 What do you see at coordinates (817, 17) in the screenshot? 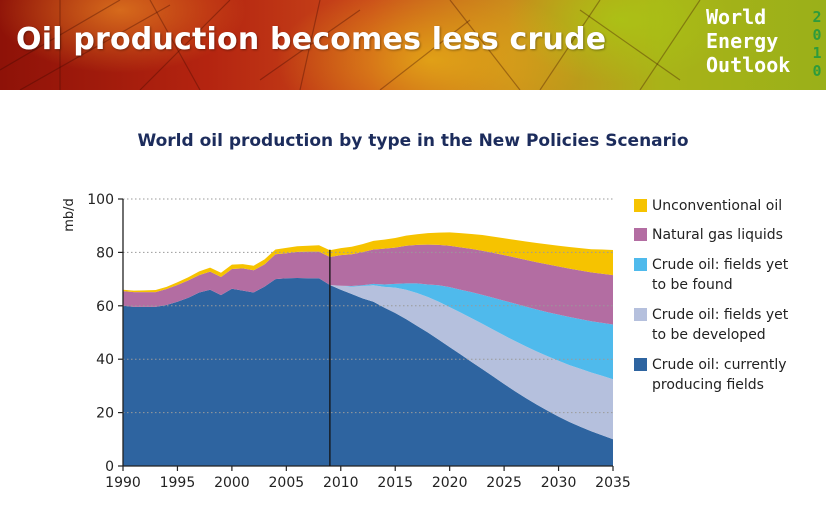
I see `logo-year-digit: 2` at bounding box center [817, 17].